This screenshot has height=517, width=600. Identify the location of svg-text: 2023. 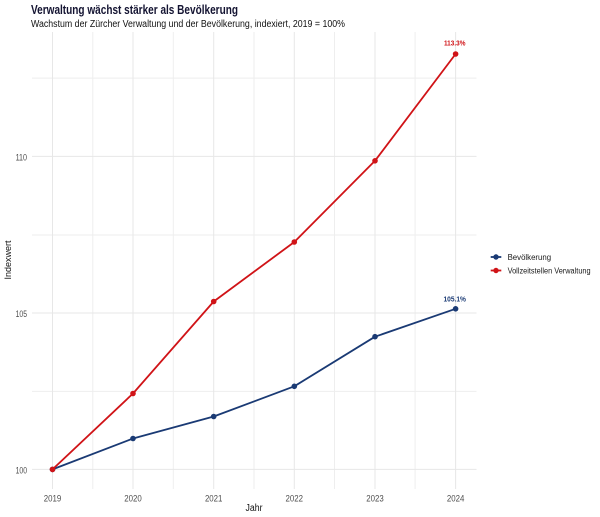
(375, 498).